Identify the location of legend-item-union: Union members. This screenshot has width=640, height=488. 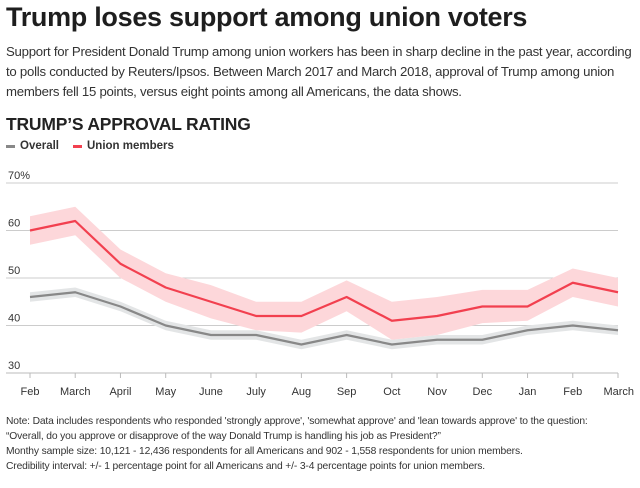
(123, 146).